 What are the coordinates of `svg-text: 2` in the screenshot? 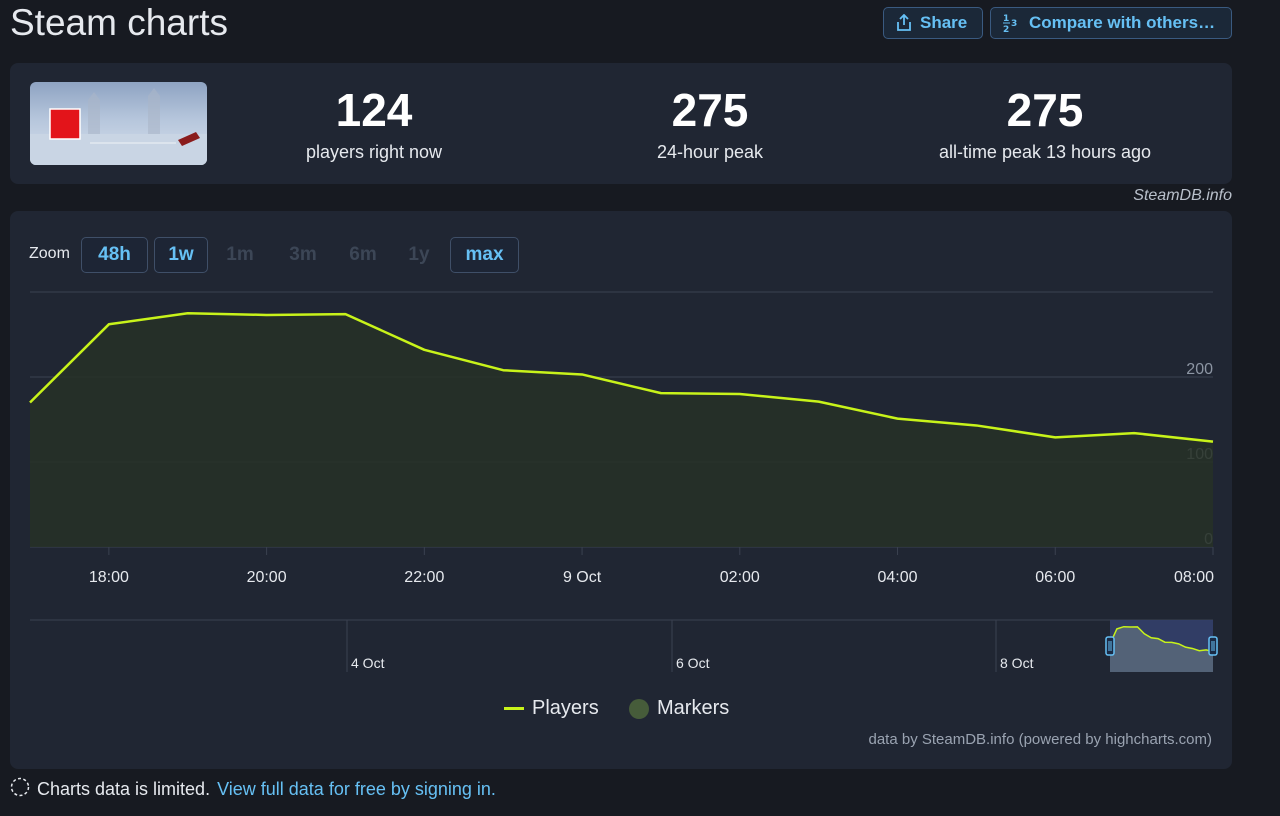 It's located at (1006, 29).